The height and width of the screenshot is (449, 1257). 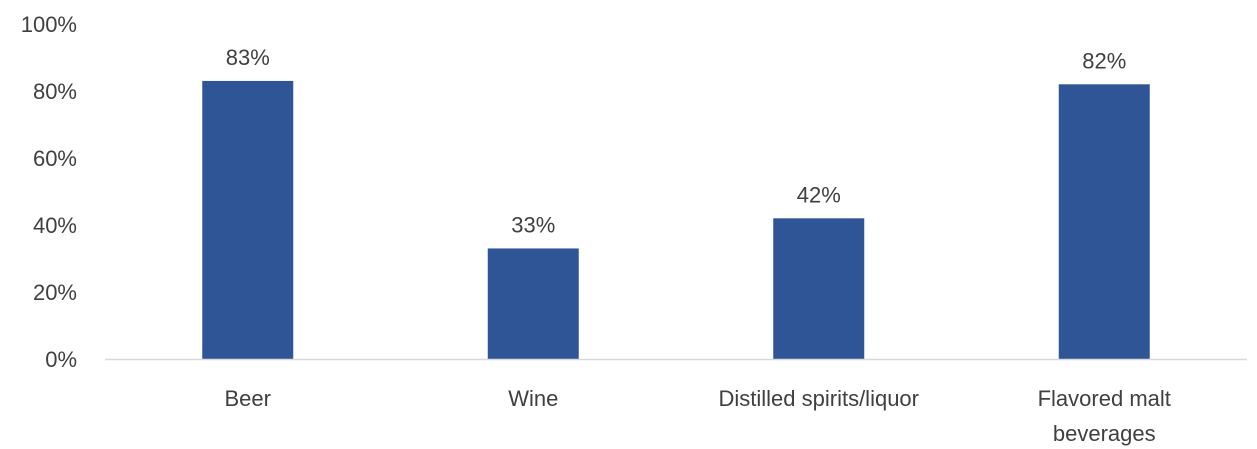 What do you see at coordinates (533, 398) in the screenshot?
I see `category-label: Wine` at bounding box center [533, 398].